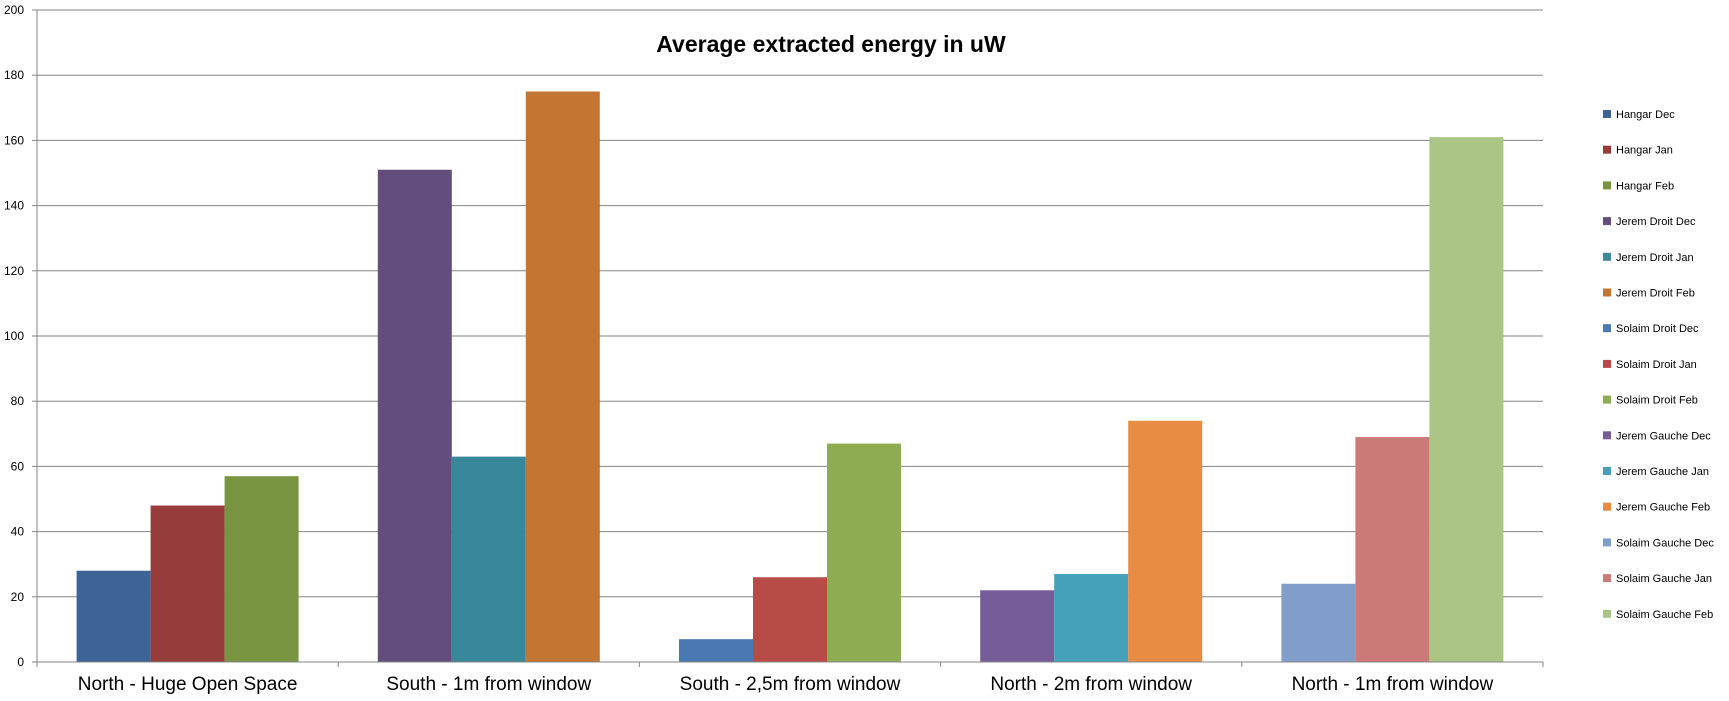 This screenshot has width=1729, height=701. What do you see at coordinates (14, 10) in the screenshot?
I see `y-tick-label: 200` at bounding box center [14, 10].